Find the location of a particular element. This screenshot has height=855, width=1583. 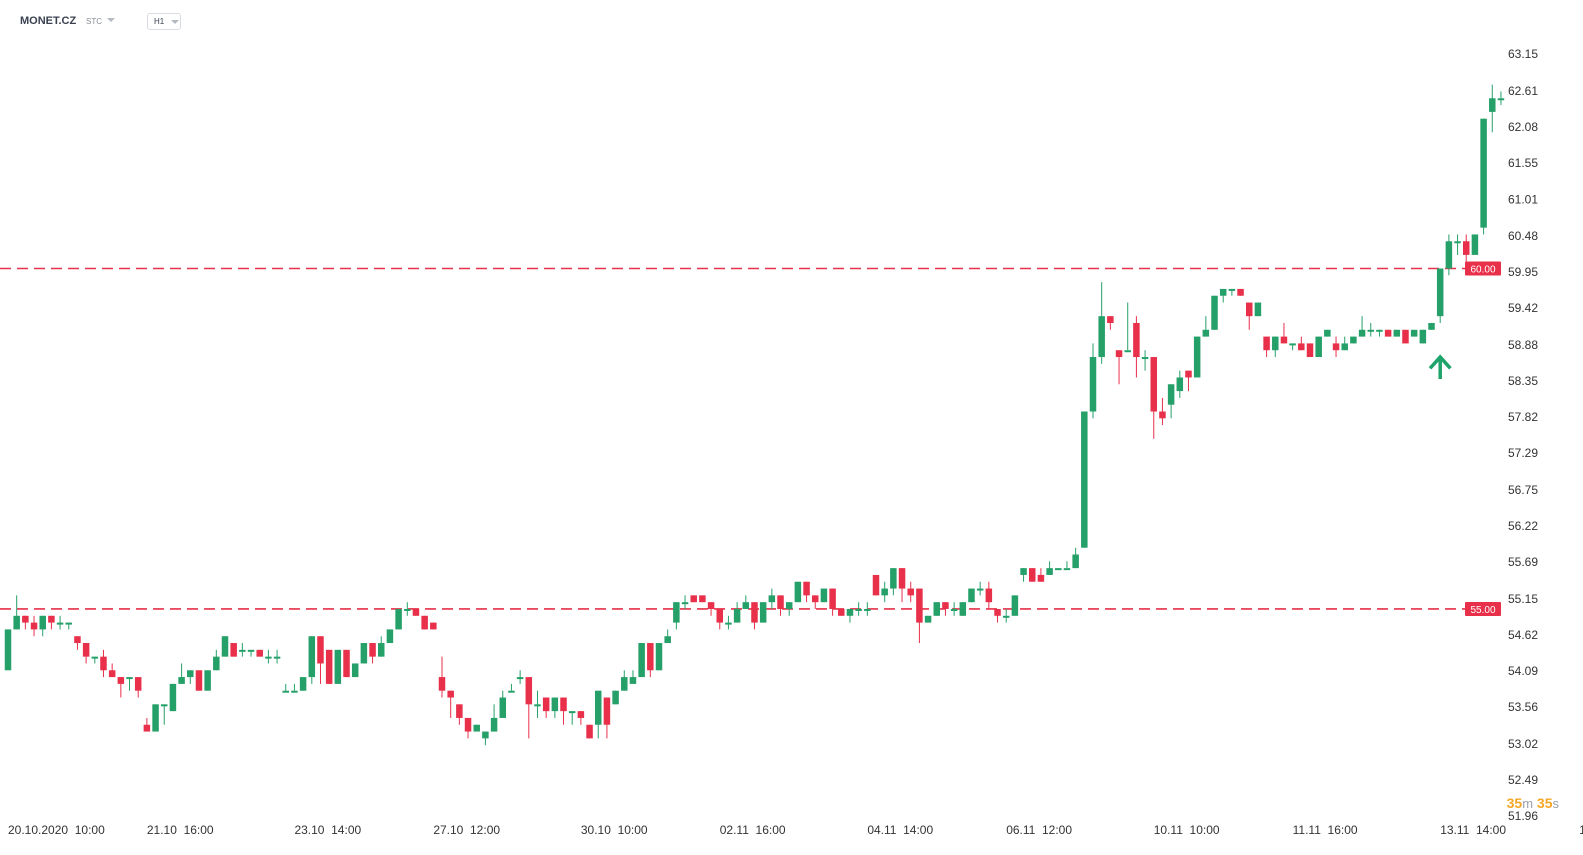

time-tick-label: 20.10.2020 10:00 is located at coordinates (56, 830).